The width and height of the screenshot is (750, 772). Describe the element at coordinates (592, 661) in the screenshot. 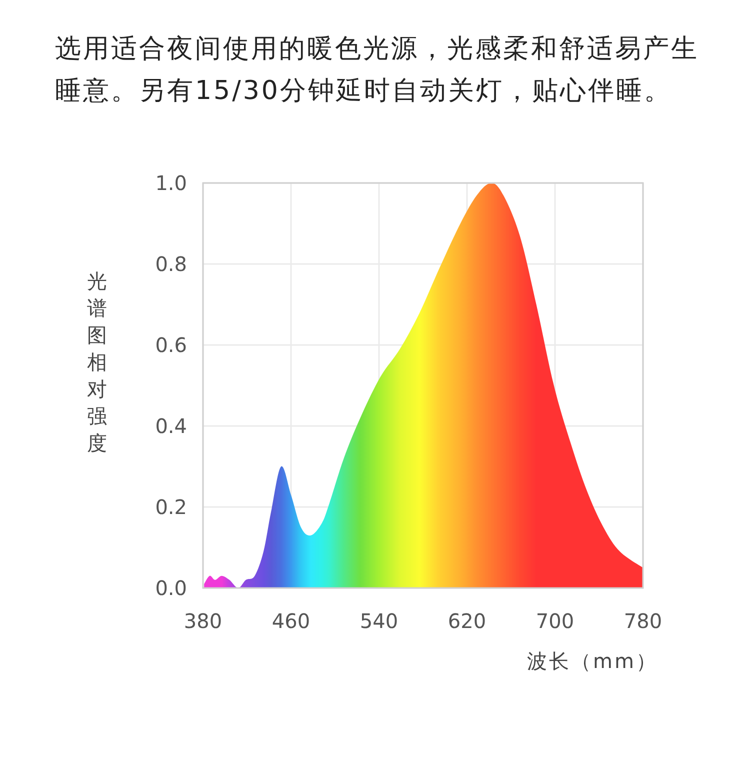

I see `x-axis-title: 波长（mm）` at that location.